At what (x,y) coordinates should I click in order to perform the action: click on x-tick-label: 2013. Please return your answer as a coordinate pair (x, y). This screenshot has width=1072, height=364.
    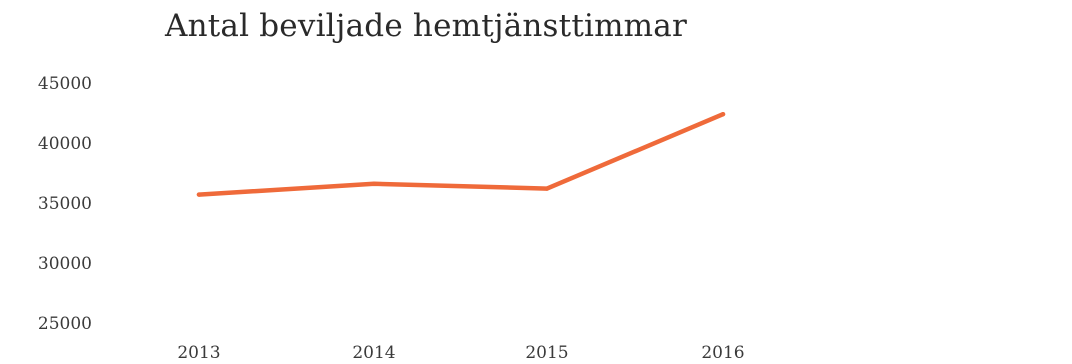
    Looking at the image, I should click on (198, 353).